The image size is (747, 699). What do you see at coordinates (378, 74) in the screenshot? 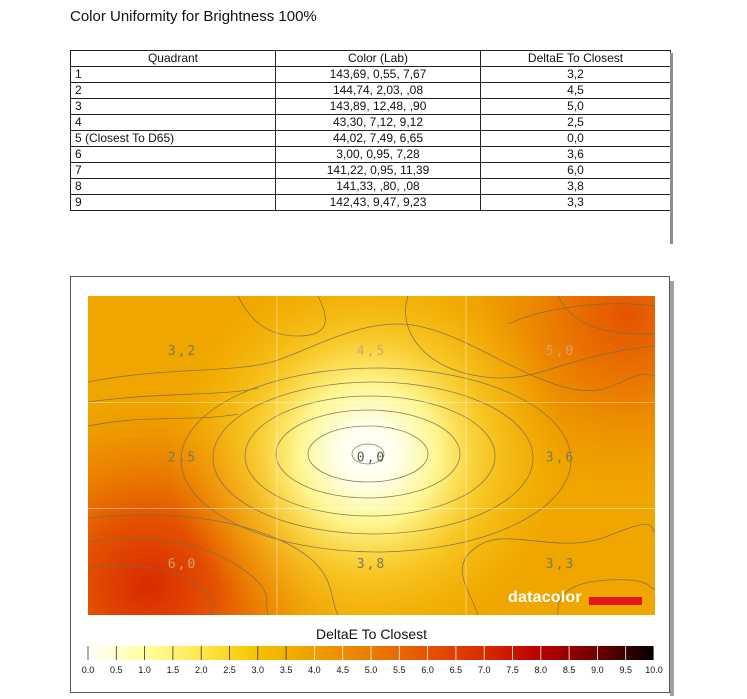
I see `cell-color-lab: 143,69, 0,55, 7,67` at bounding box center [378, 74].